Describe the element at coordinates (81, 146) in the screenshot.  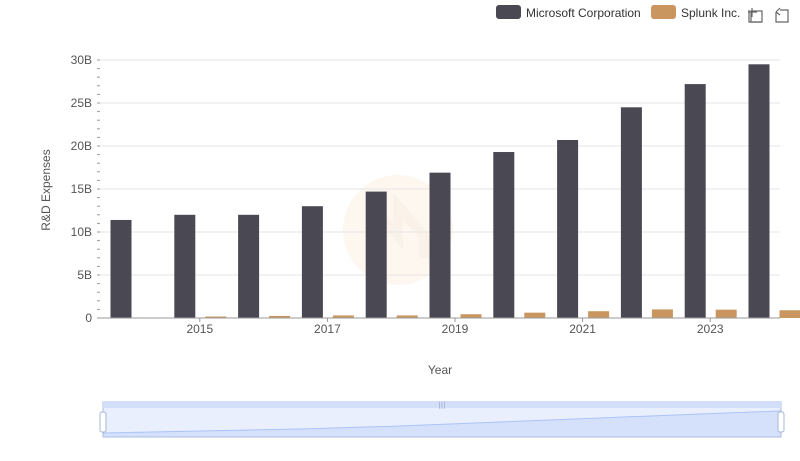
I see `y-tick-label: 20B` at that location.